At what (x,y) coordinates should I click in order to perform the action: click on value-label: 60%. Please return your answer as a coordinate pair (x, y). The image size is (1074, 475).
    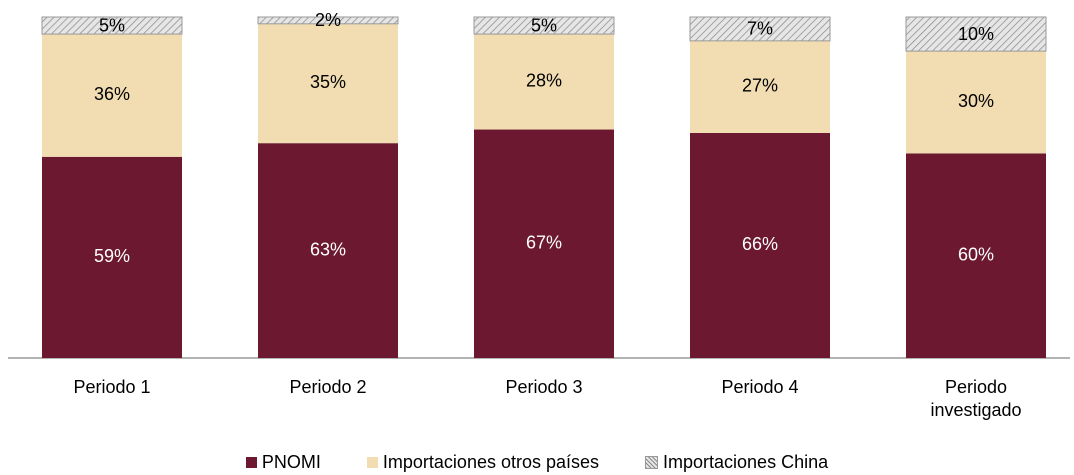
    Looking at the image, I should click on (976, 254).